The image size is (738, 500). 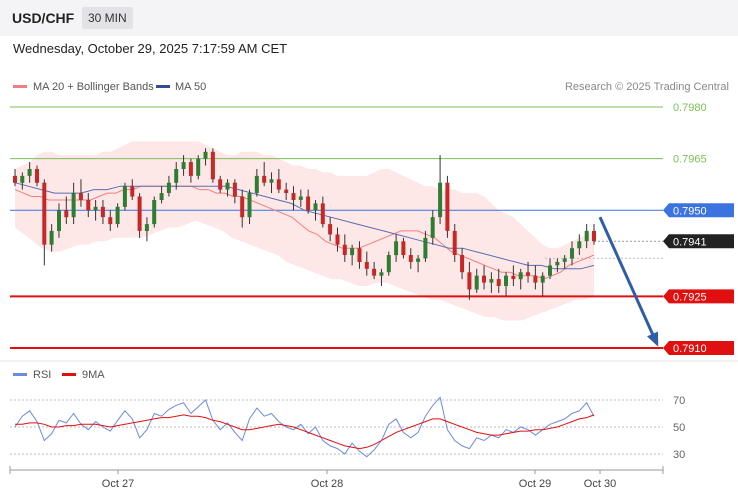 What do you see at coordinates (535, 484) in the screenshot?
I see `x-tick-label: Oct 29` at bounding box center [535, 484].